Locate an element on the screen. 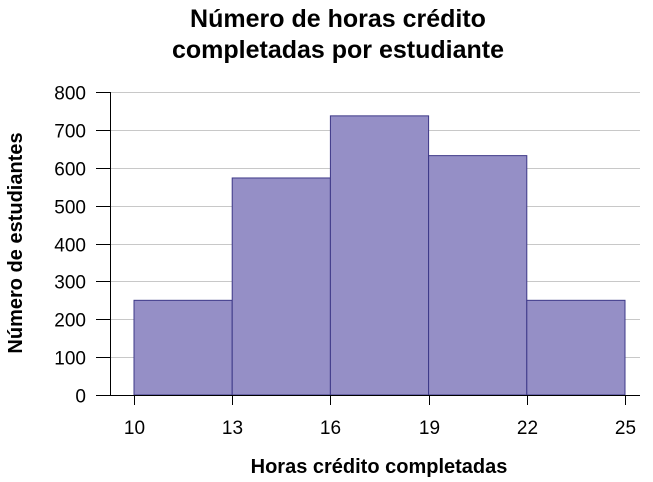 The image size is (653, 482). x-tick-label-10: 10 is located at coordinates (134, 428).